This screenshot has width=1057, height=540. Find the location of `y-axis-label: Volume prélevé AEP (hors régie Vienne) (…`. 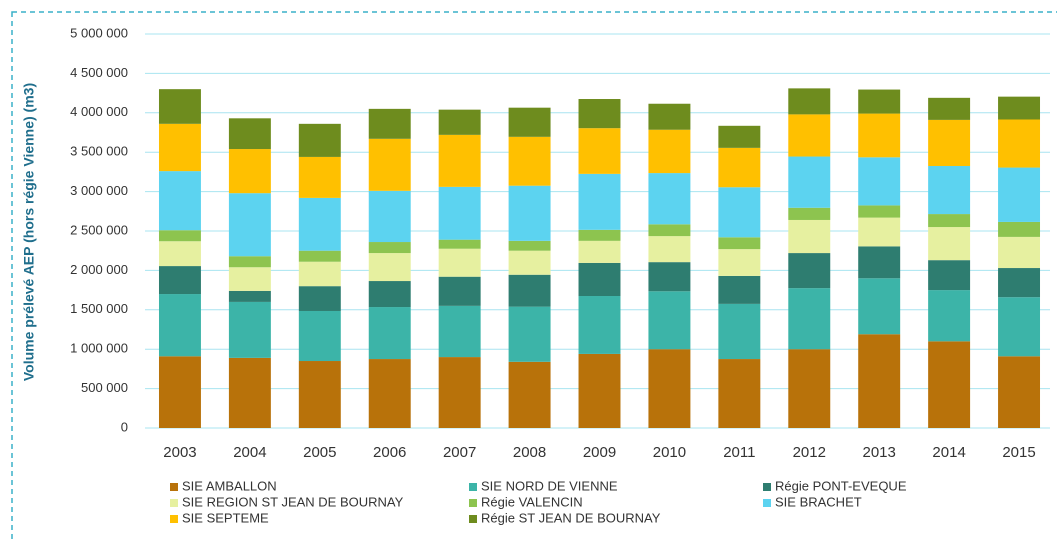

y-axis-label: Volume prélevé AEP (hors régie Vienne) (… is located at coordinates (29, 232).